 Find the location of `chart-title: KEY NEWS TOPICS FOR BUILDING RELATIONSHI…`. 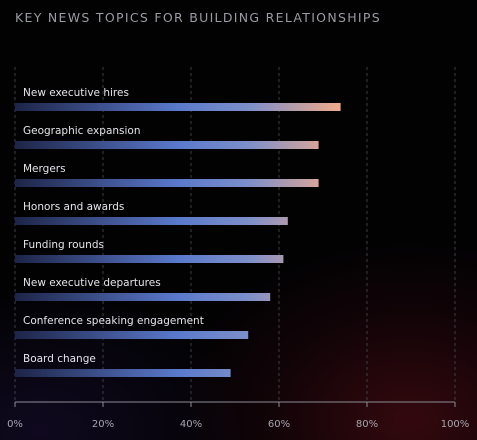

chart-title: KEY NEWS TOPICS FOR BUILDING RELATIONSHI… is located at coordinates (198, 17).